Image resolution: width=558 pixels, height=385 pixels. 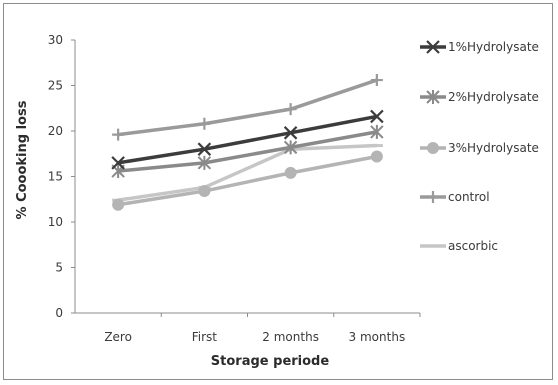 I want to click on legend-entry: control, so click(x=455, y=197).